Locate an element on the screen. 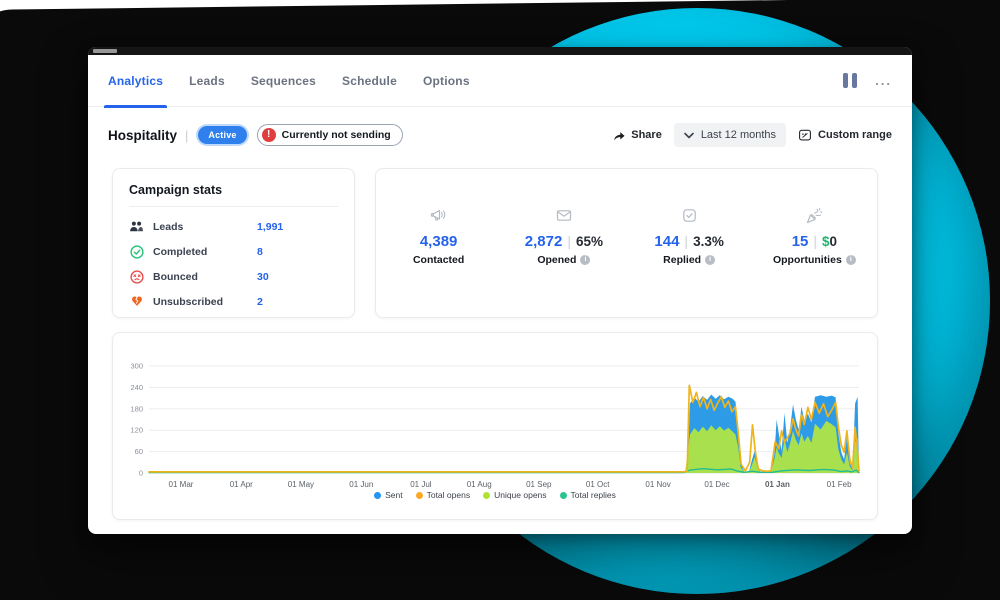 The height and width of the screenshot is (600, 1000). share-button: Share is located at coordinates (637, 135).